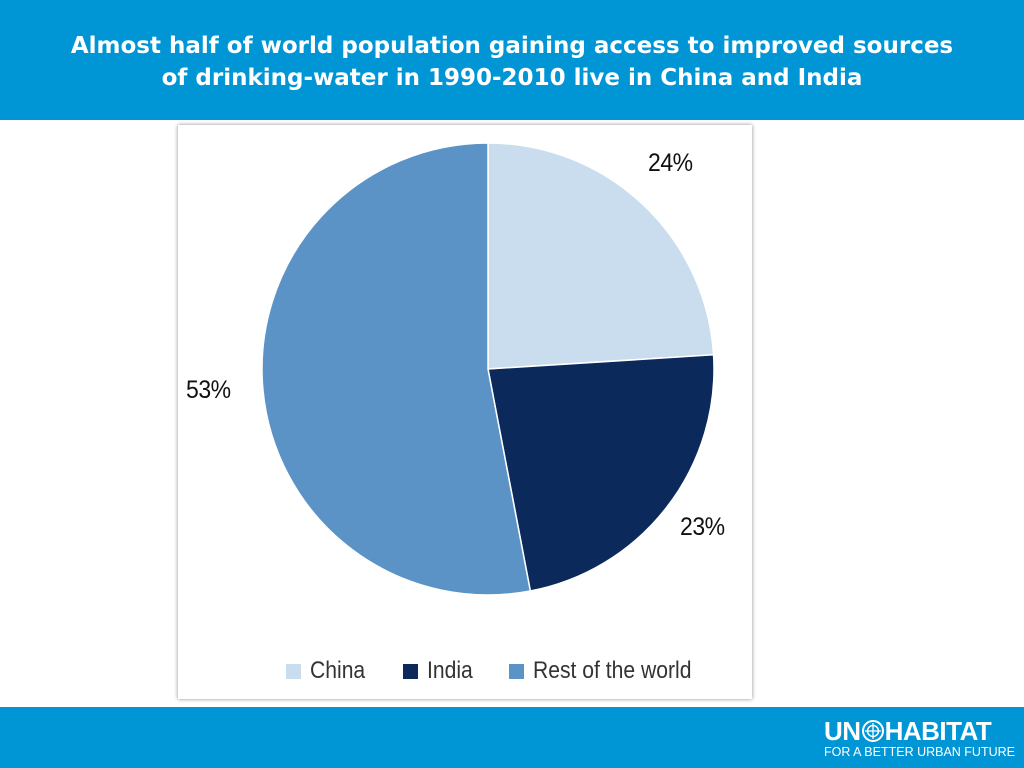  I want to click on logo-tagline: FOR A BETTER URBAN FUTURE, so click(919, 752).